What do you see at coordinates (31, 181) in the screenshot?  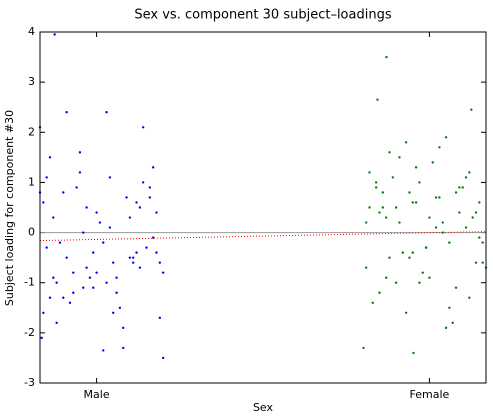 I see `y-tick-label: 1` at bounding box center [31, 181].